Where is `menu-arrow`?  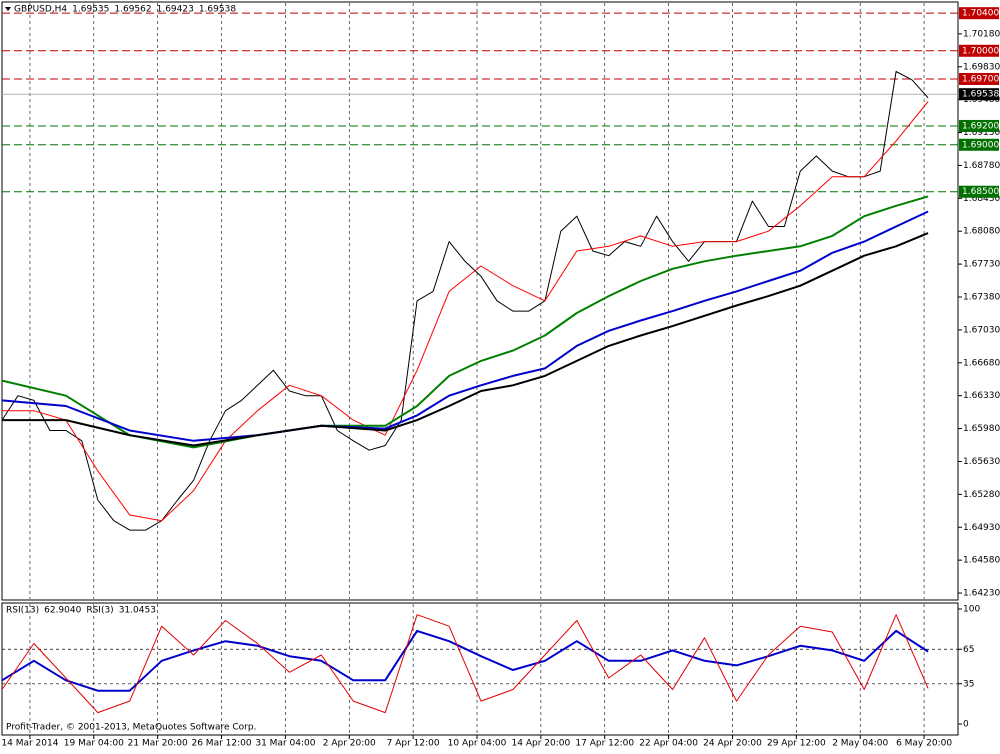
menu-arrow is located at coordinates (8, 9).